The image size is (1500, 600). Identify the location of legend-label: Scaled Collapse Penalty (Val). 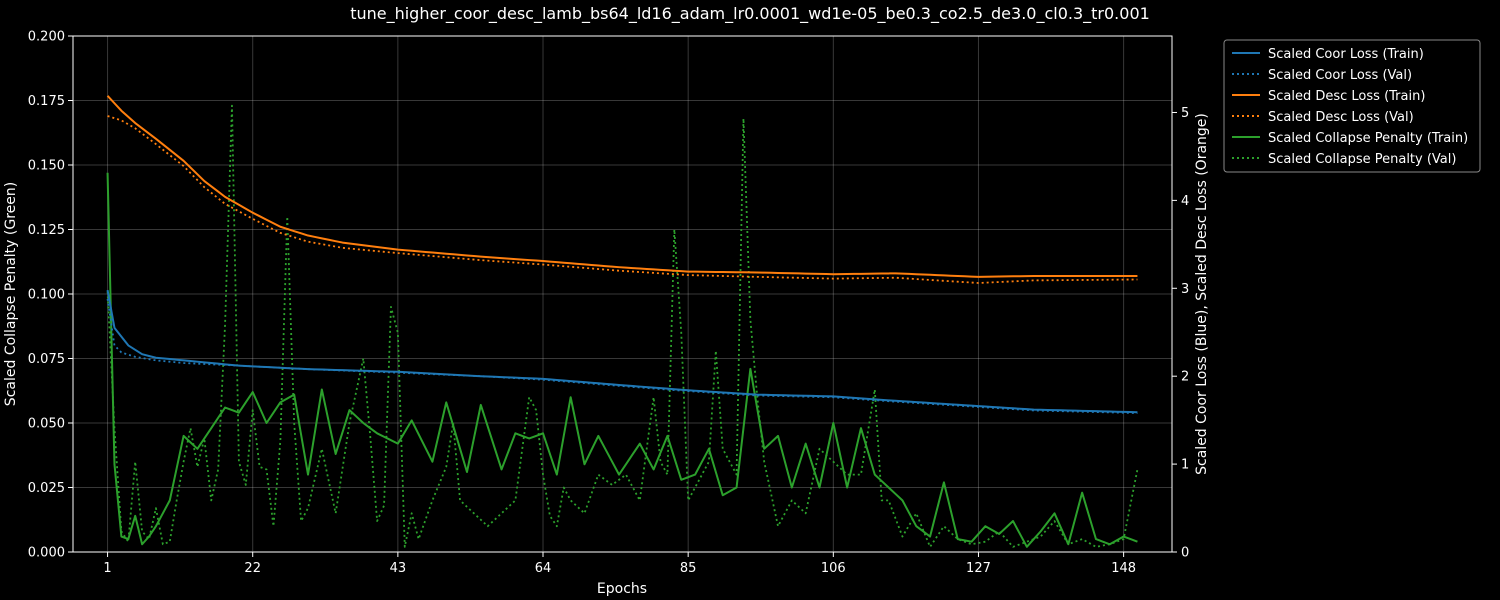
(1362, 159).